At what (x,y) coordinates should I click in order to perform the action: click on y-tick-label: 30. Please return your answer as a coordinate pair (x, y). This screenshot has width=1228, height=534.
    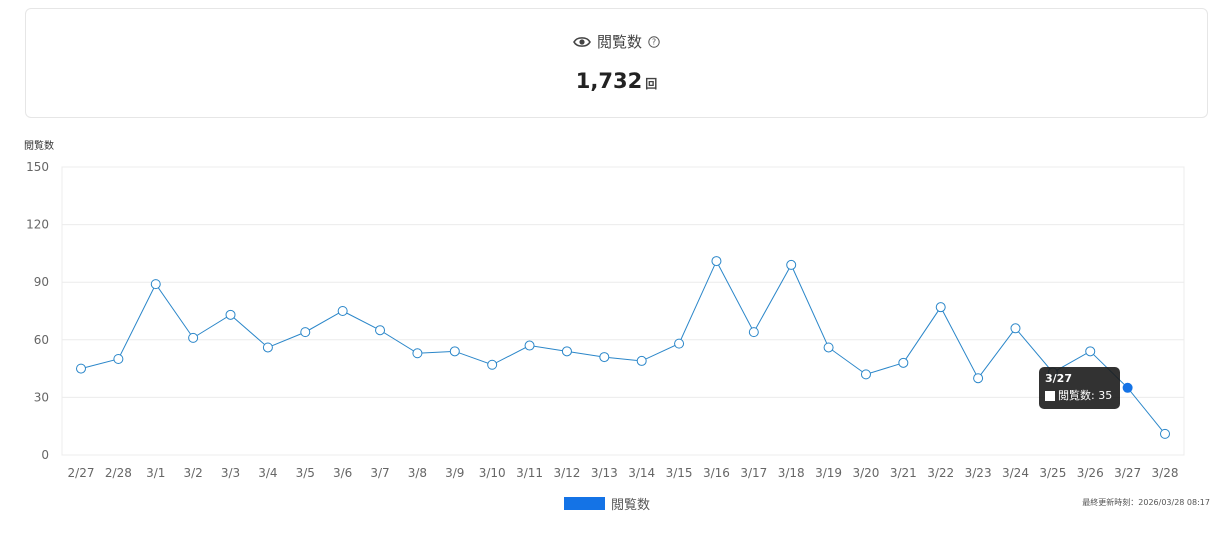
    Looking at the image, I should click on (41, 397).